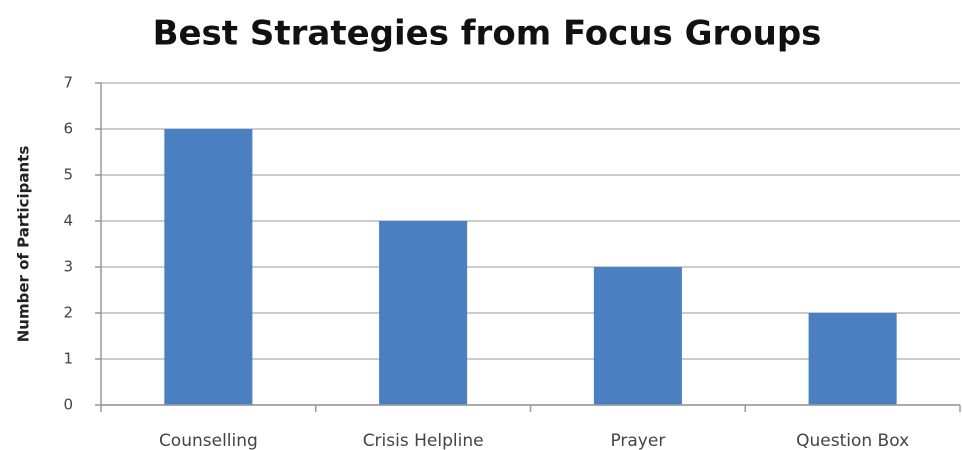 The width and height of the screenshot is (962, 450). Describe the element at coordinates (487, 34) in the screenshot. I see `chart-title: Best Strategies from Focus Groups` at that location.